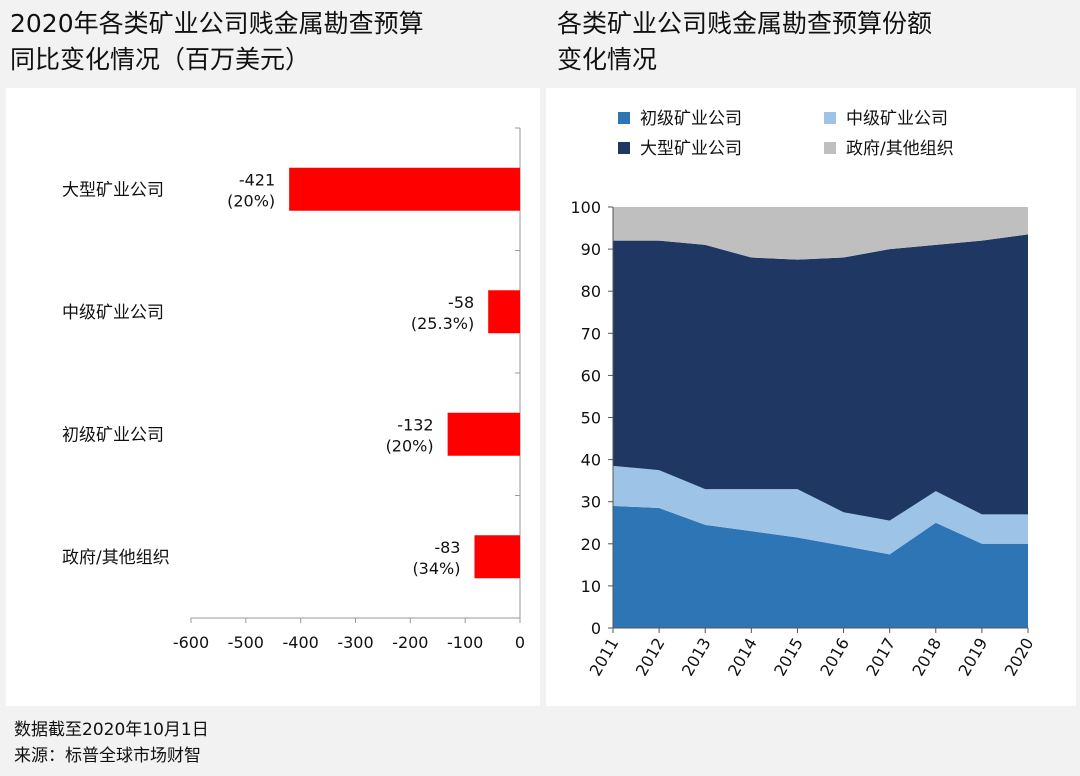 This screenshot has height=776, width=1080. I want to click on y-tick-label: 50, so click(591, 418).